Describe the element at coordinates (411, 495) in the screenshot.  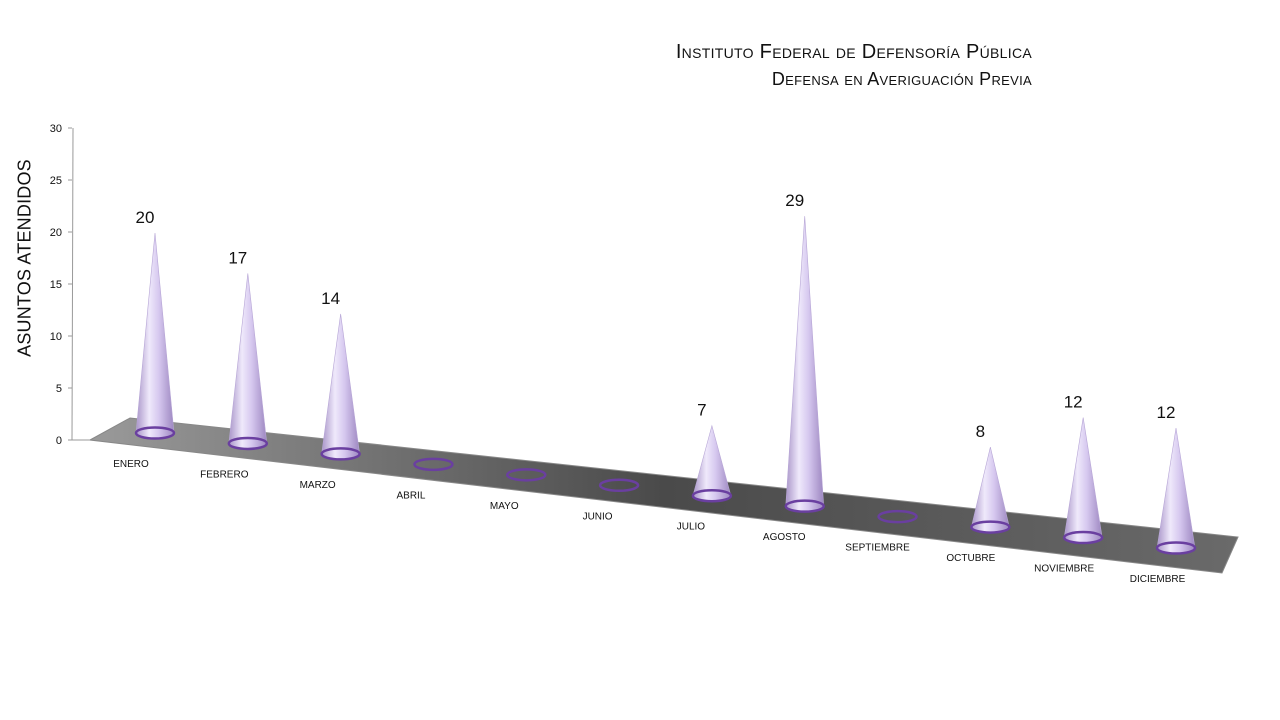
I see `x-tick-label: ABRIL` at that location.